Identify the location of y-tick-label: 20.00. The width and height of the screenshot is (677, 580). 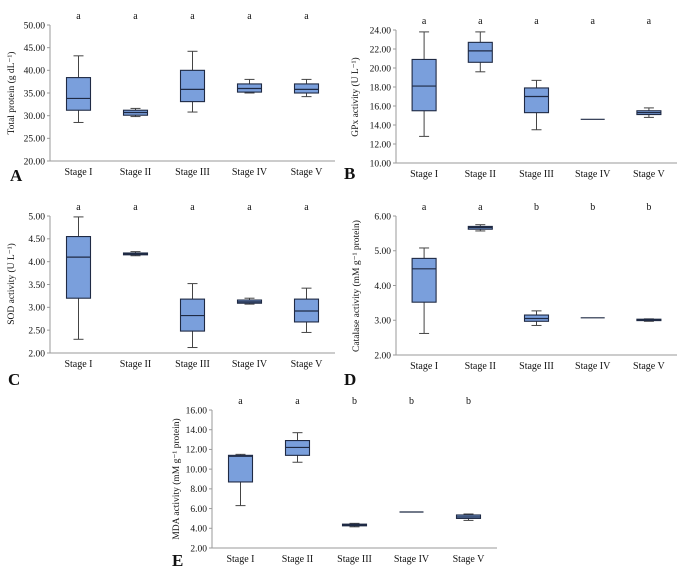
(381, 69).